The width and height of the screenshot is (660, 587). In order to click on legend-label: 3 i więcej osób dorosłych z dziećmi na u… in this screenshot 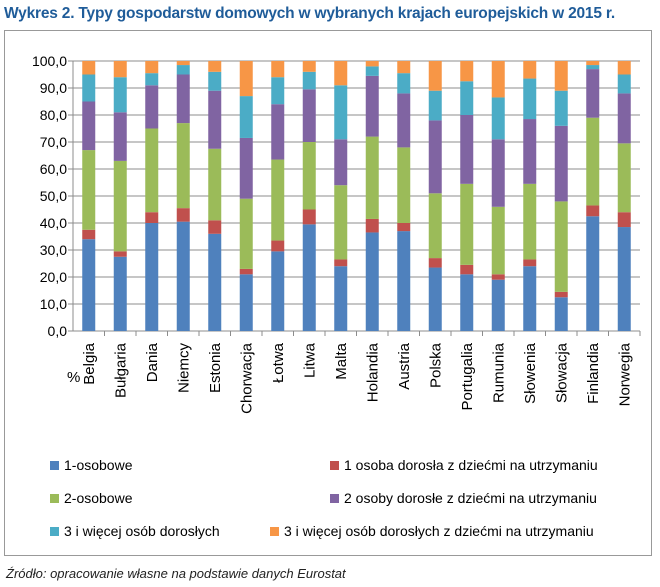, I will do `click(439, 531)`.